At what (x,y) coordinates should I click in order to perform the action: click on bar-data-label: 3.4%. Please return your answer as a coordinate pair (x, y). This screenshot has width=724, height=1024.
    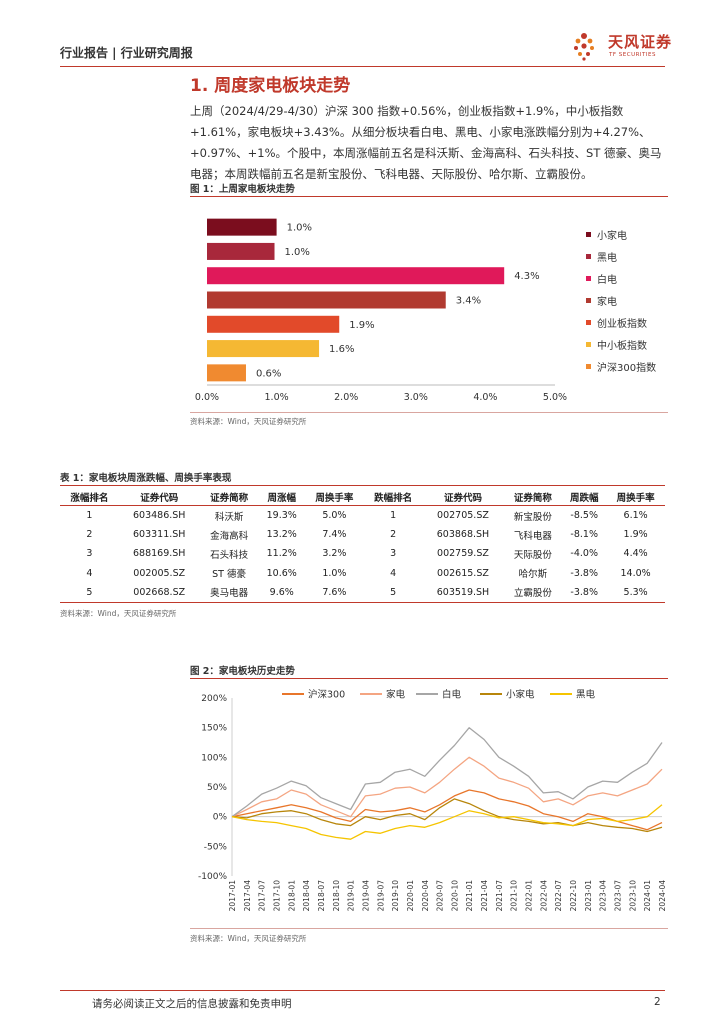
    Looking at the image, I should click on (468, 301).